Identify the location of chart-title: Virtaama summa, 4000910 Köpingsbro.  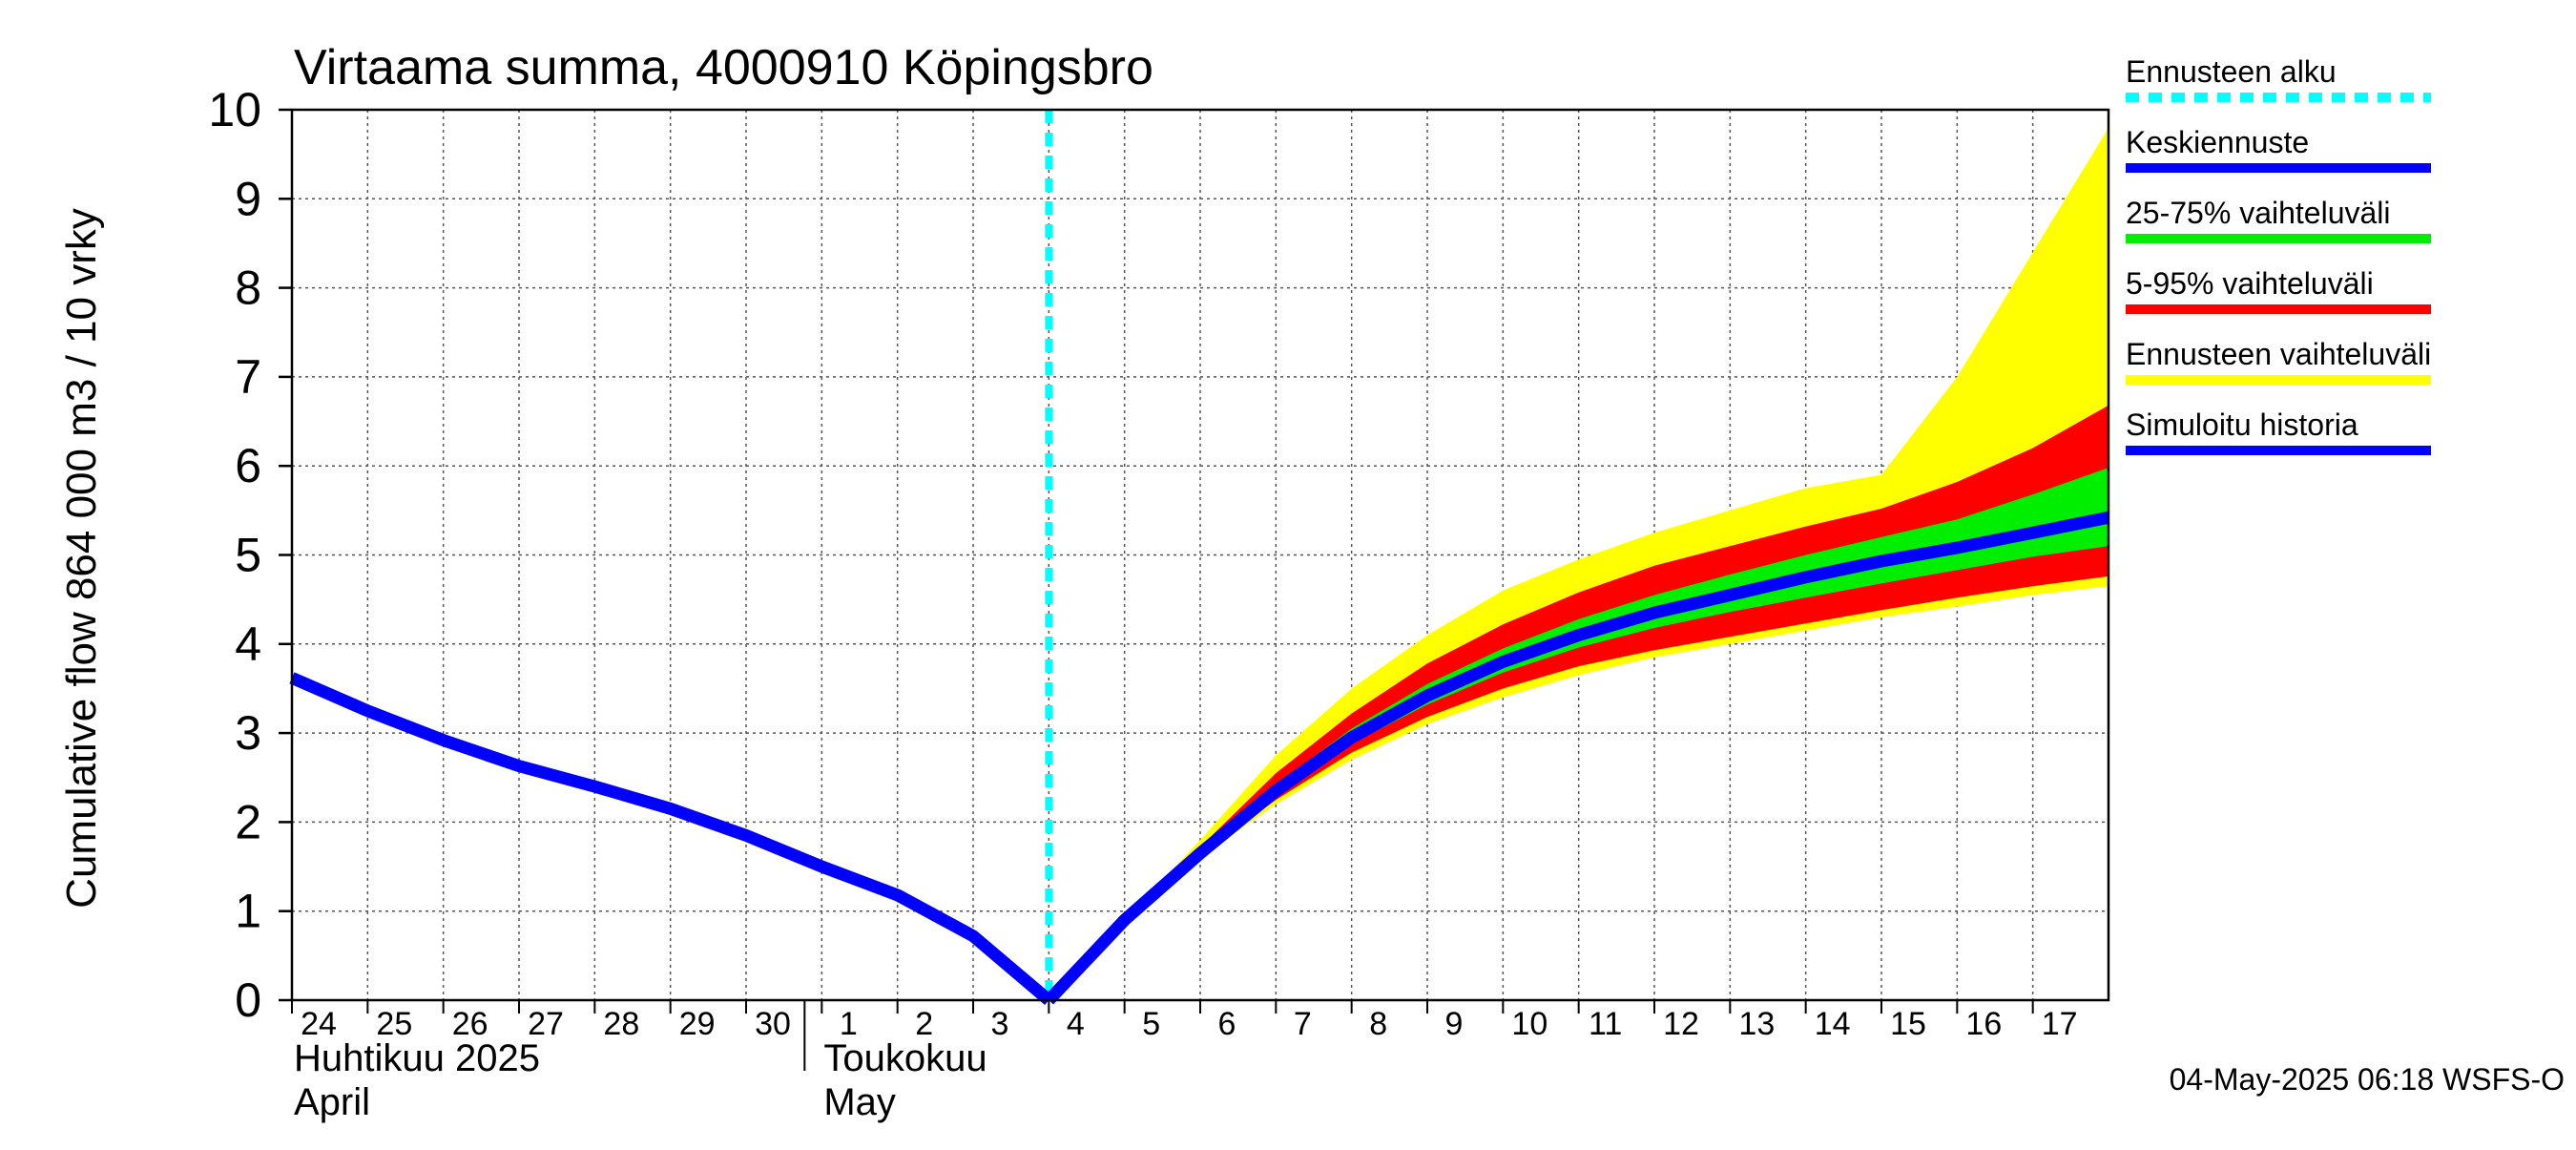
(723, 67).